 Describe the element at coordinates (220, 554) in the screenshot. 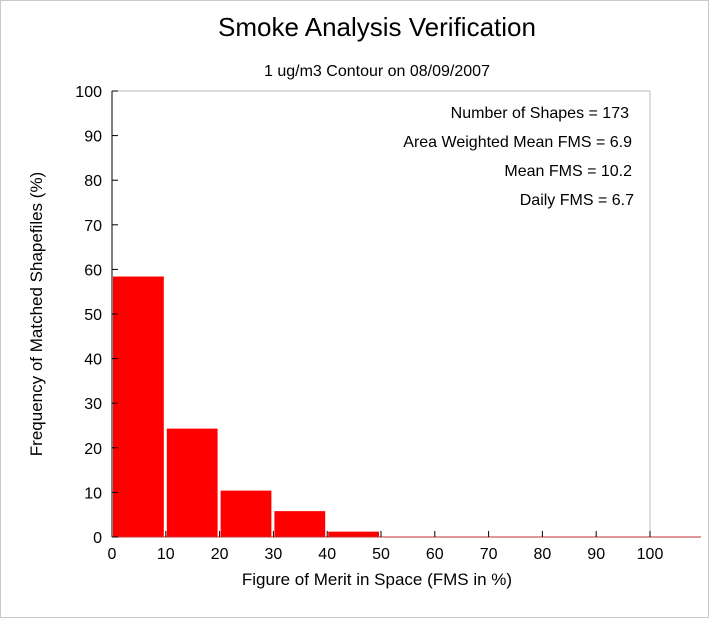

I see `x-tick-label: 20` at that location.